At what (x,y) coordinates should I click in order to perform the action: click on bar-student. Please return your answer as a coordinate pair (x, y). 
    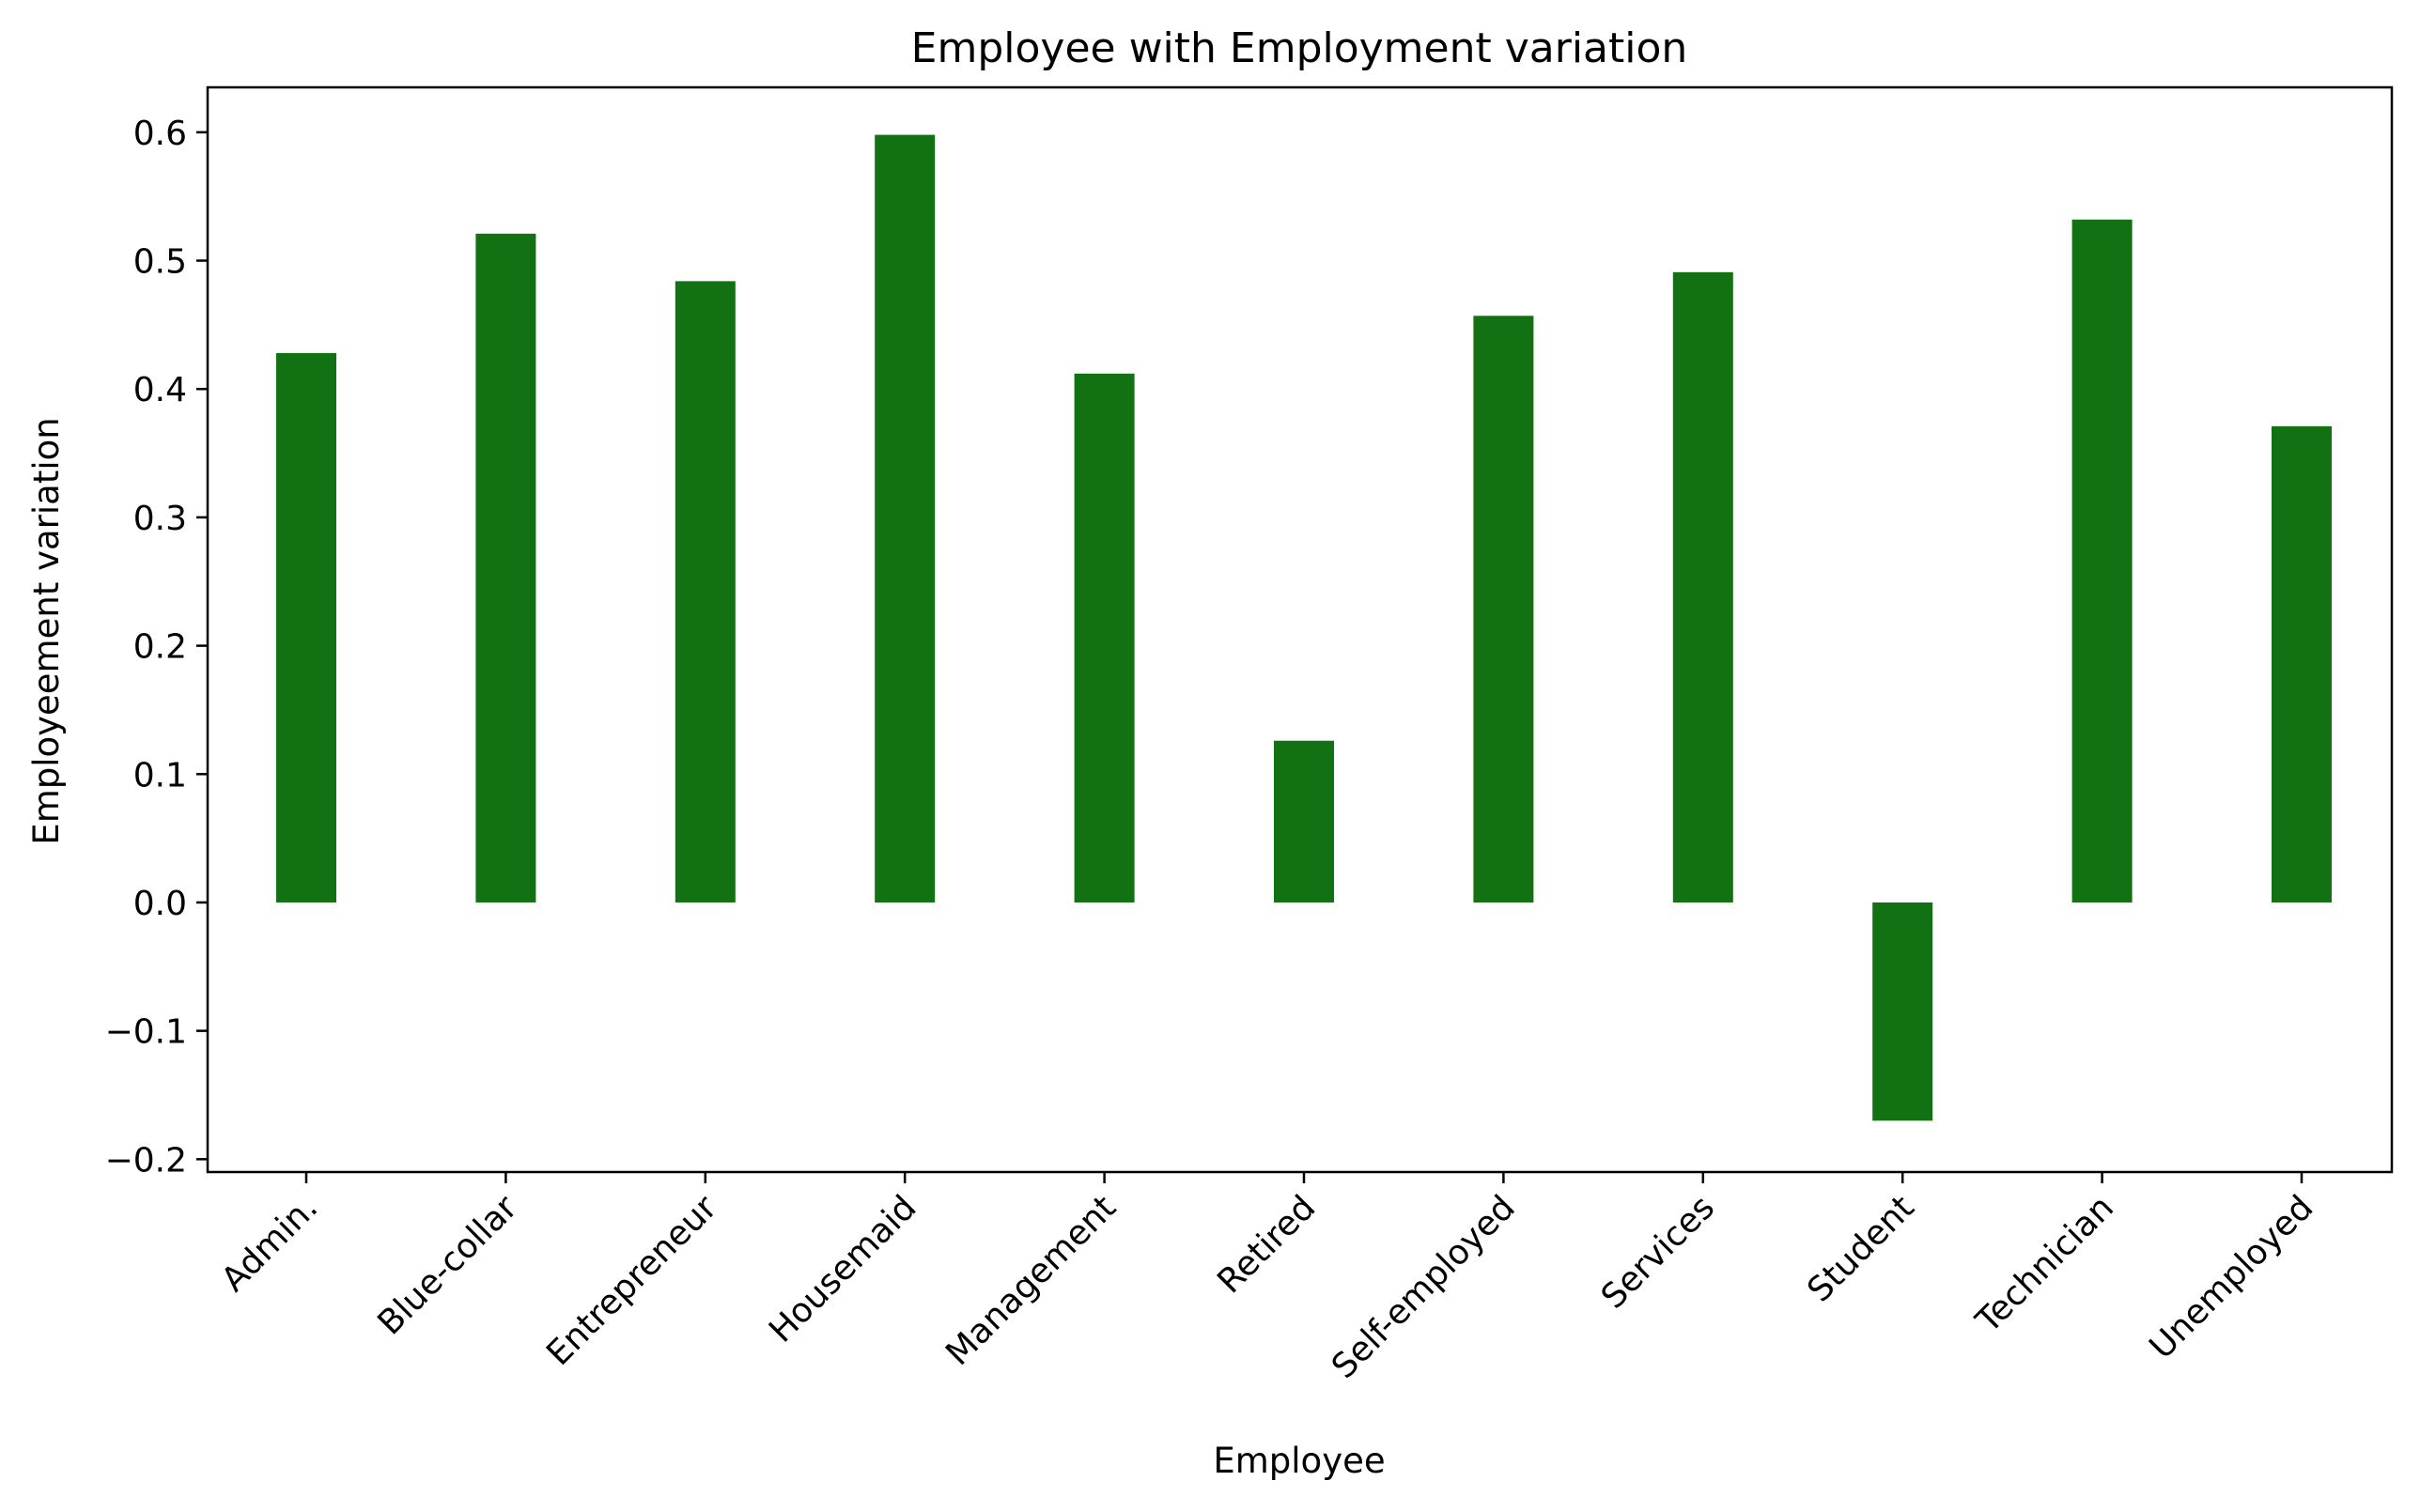
    Looking at the image, I should click on (1902, 1011).